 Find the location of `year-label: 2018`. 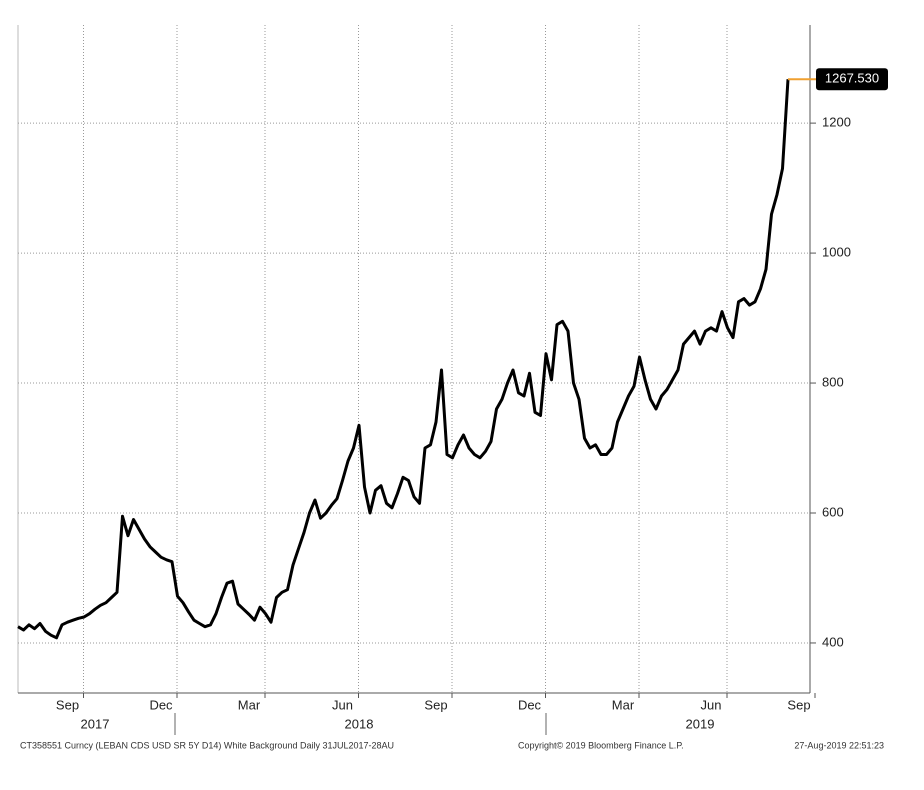

year-label: 2018 is located at coordinates (359, 723).